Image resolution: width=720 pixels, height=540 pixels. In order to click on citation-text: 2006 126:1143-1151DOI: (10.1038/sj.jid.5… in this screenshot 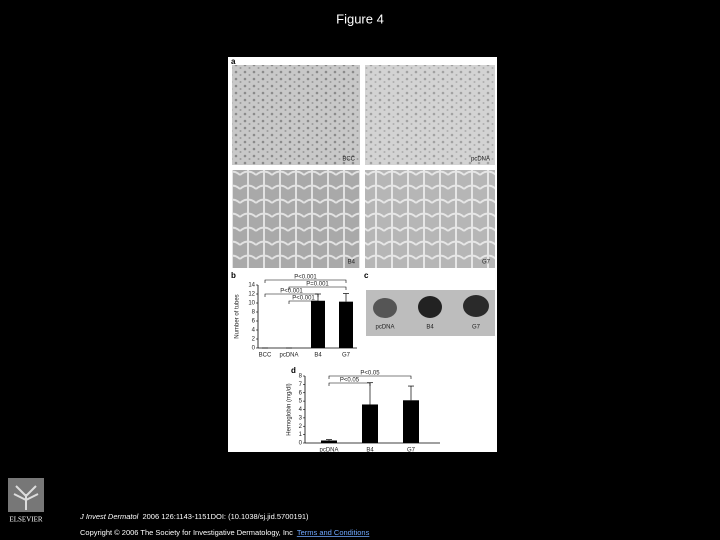, I will do `click(225, 516)`.